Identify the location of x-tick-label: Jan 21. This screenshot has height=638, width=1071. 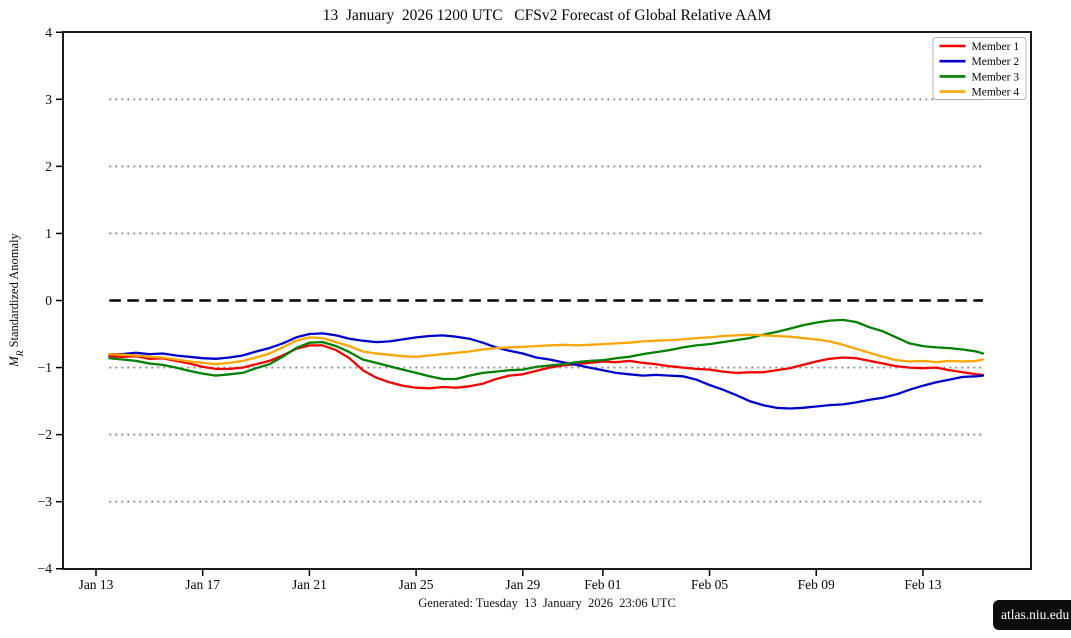
(309, 584).